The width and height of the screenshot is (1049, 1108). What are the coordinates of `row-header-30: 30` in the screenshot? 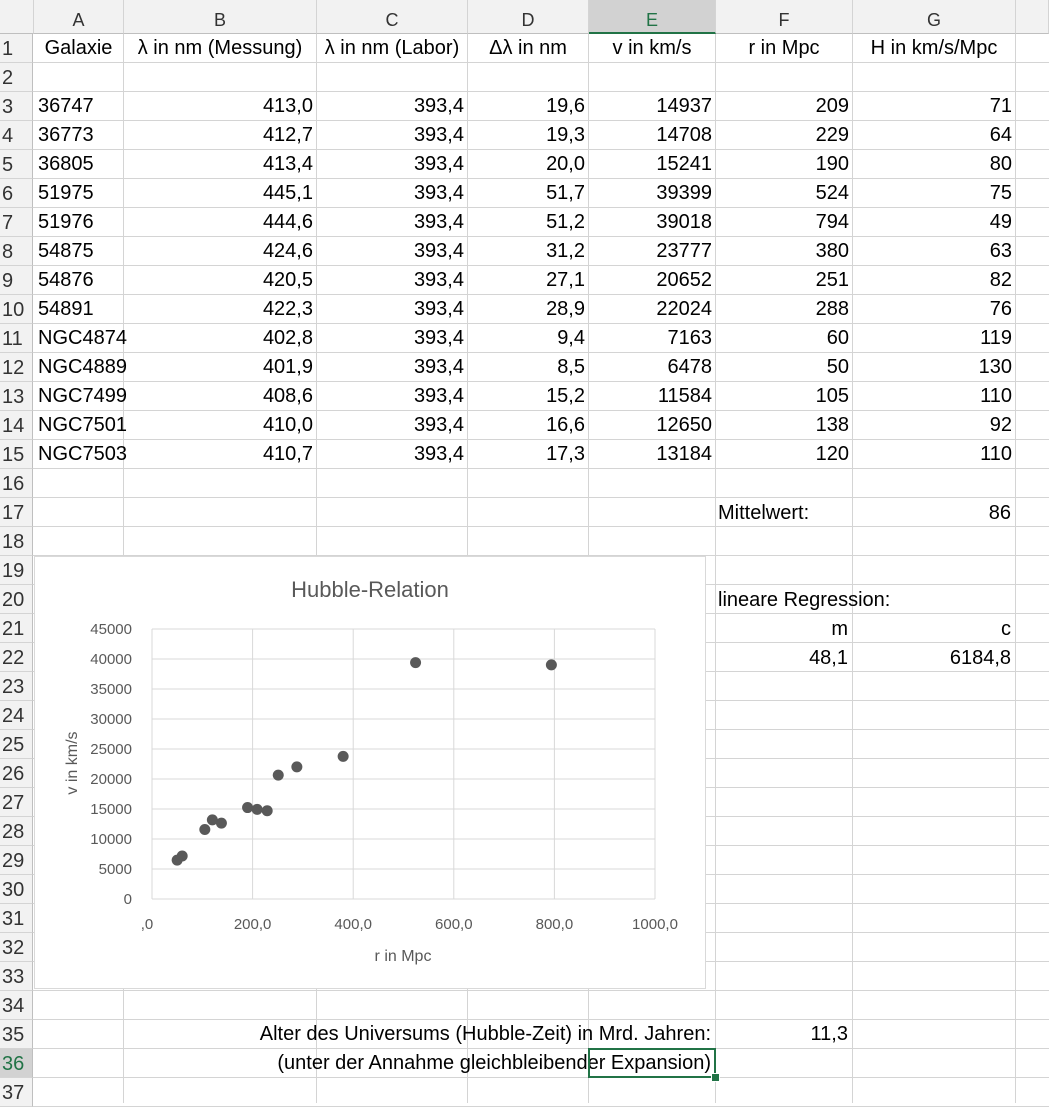 It's located at (16, 889).